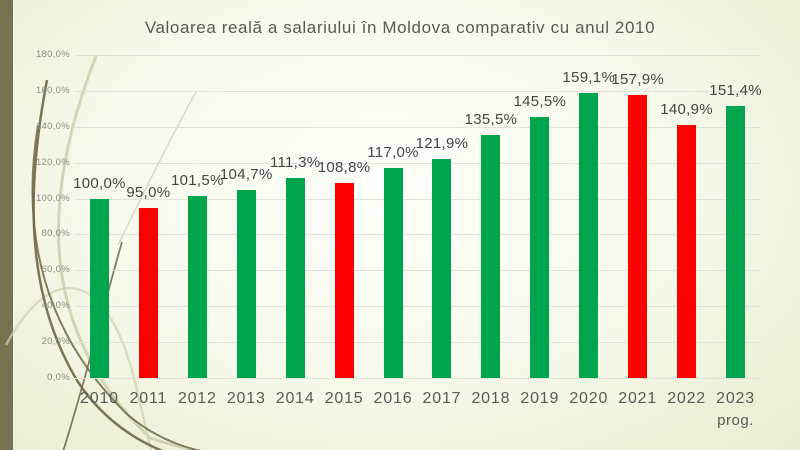 This screenshot has height=450, width=800. Describe the element at coordinates (246, 284) in the screenshot. I see `bar-2013` at that location.